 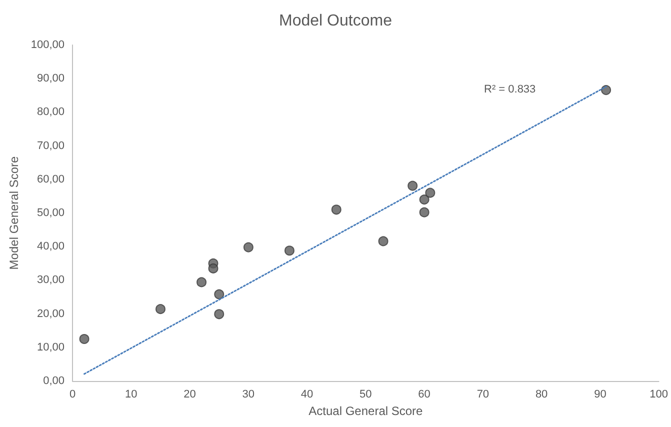 What do you see at coordinates (51, 78) in the screenshot?
I see `y-tick-label: 90,00` at bounding box center [51, 78].